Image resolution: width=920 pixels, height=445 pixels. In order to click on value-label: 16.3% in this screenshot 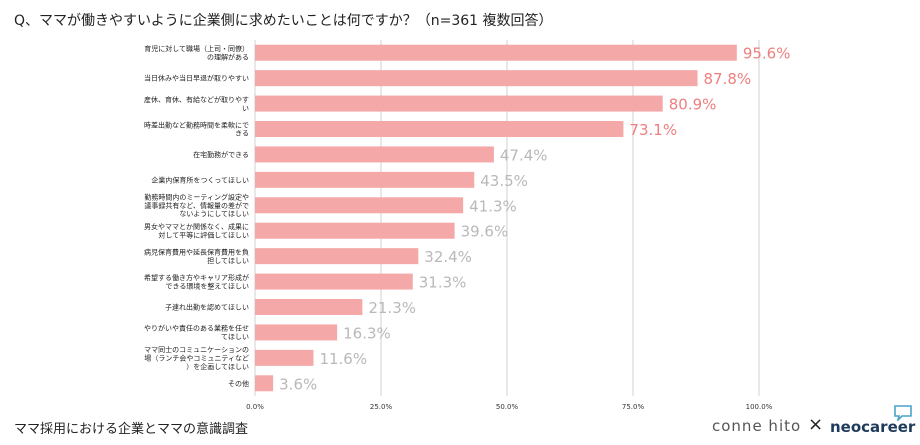, I will do `click(367, 333)`.